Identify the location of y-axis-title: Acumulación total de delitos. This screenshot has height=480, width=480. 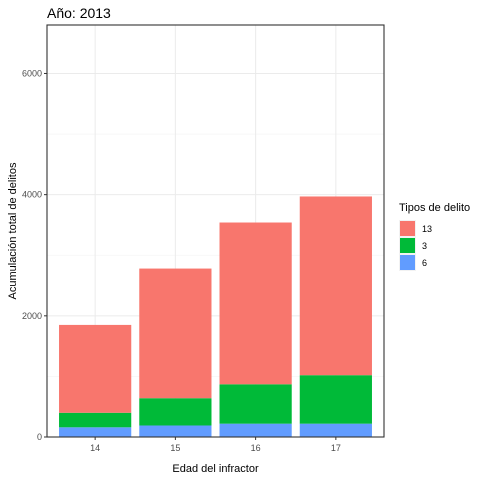
(13, 230).